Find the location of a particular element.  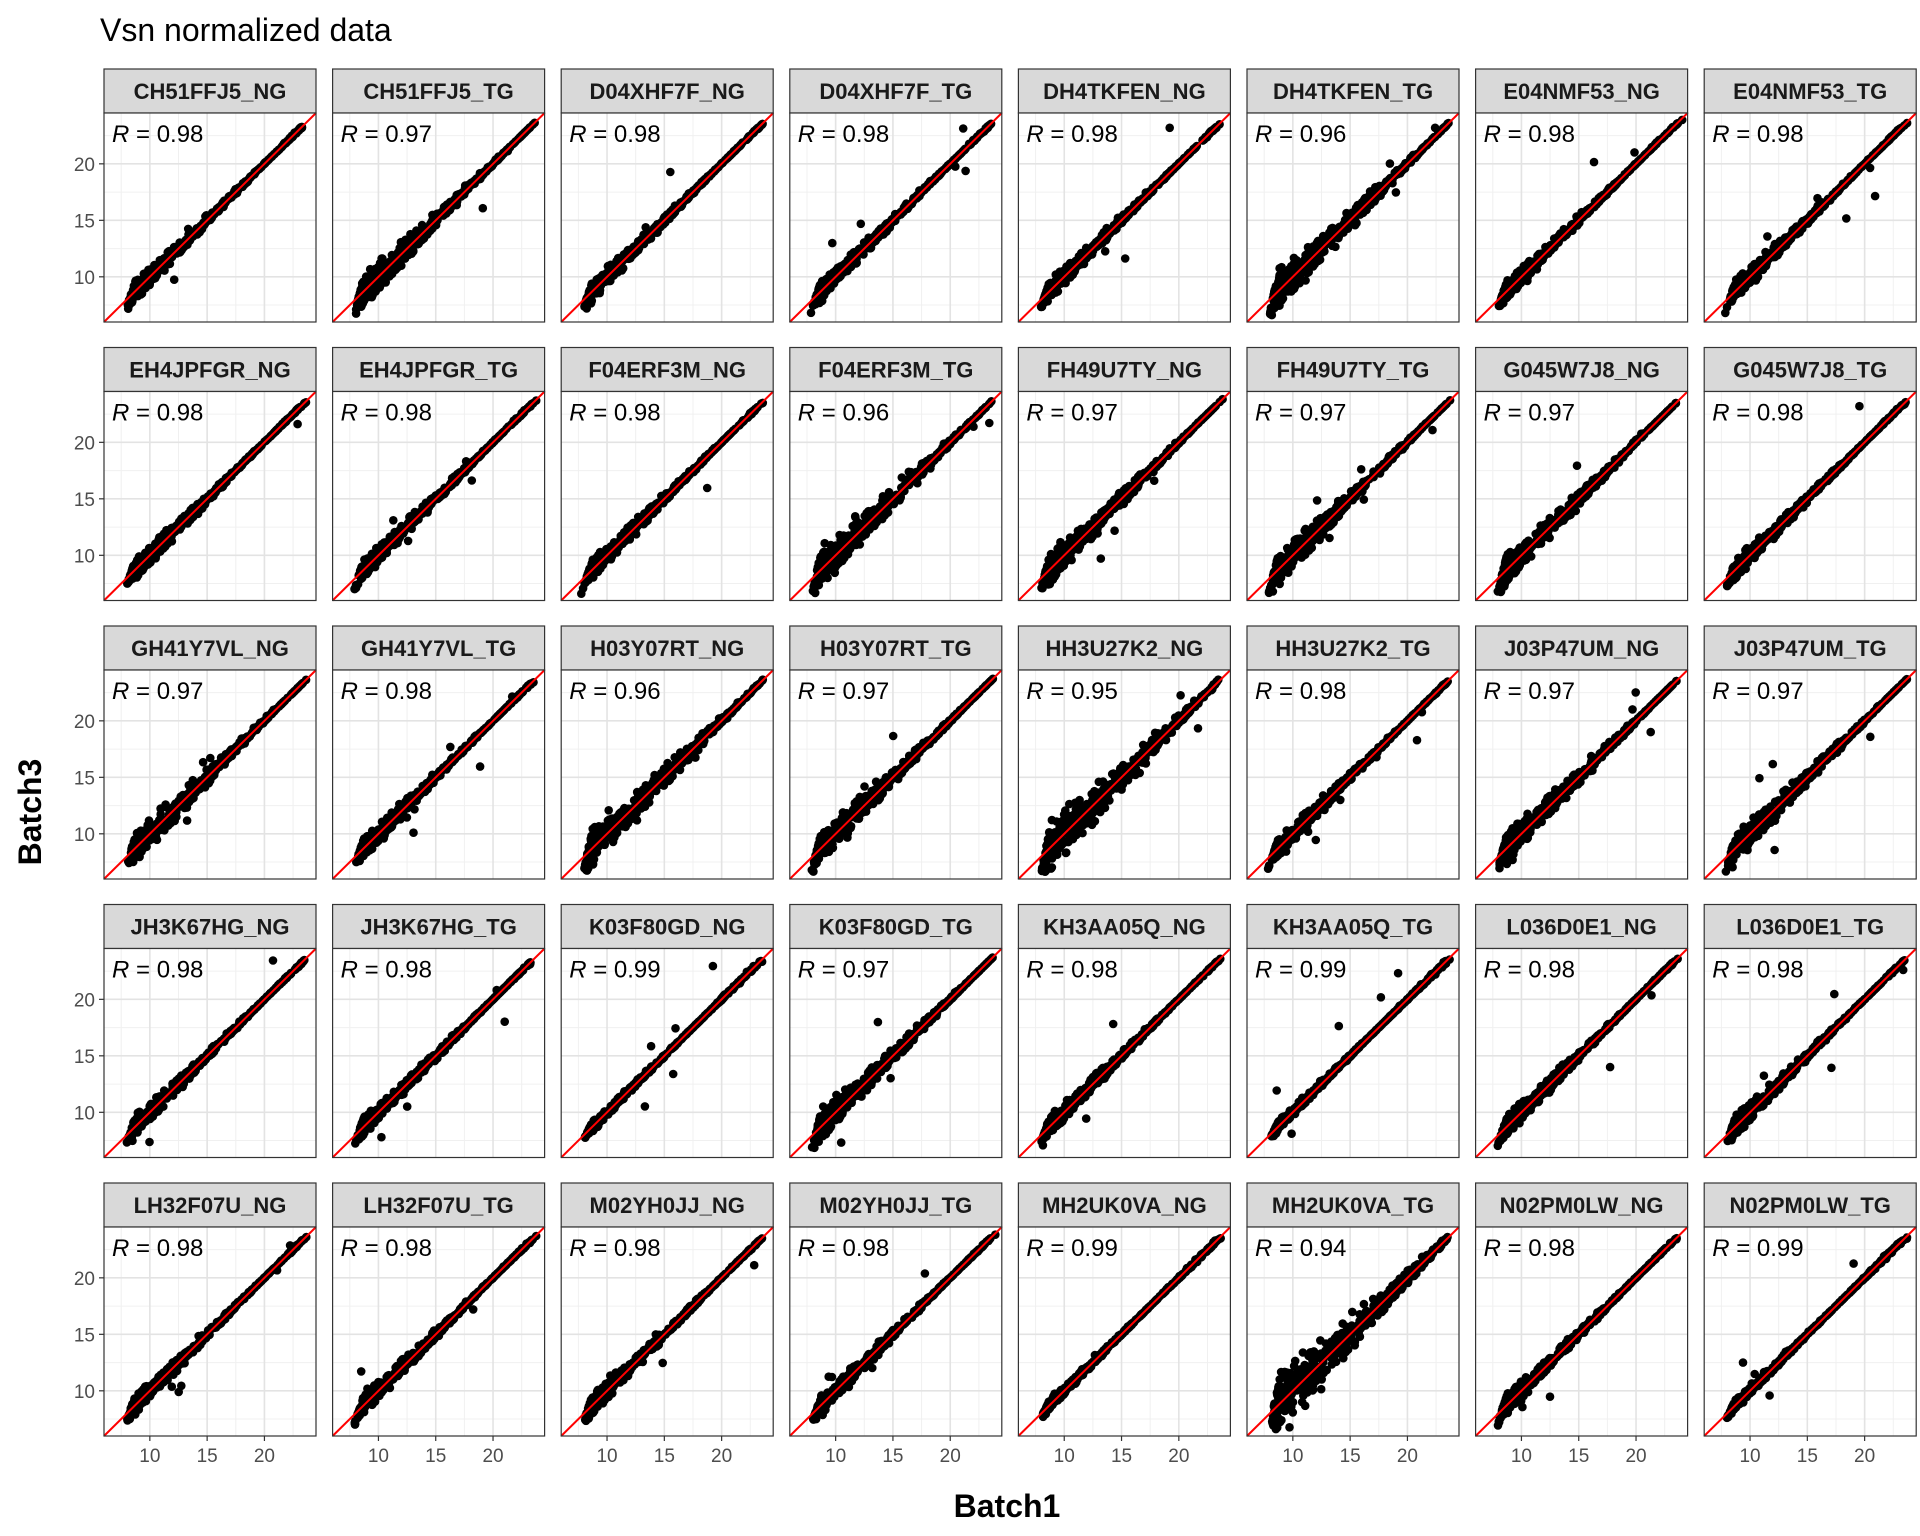

r-annotation: R = 0.96 is located at coordinates (1300, 134).